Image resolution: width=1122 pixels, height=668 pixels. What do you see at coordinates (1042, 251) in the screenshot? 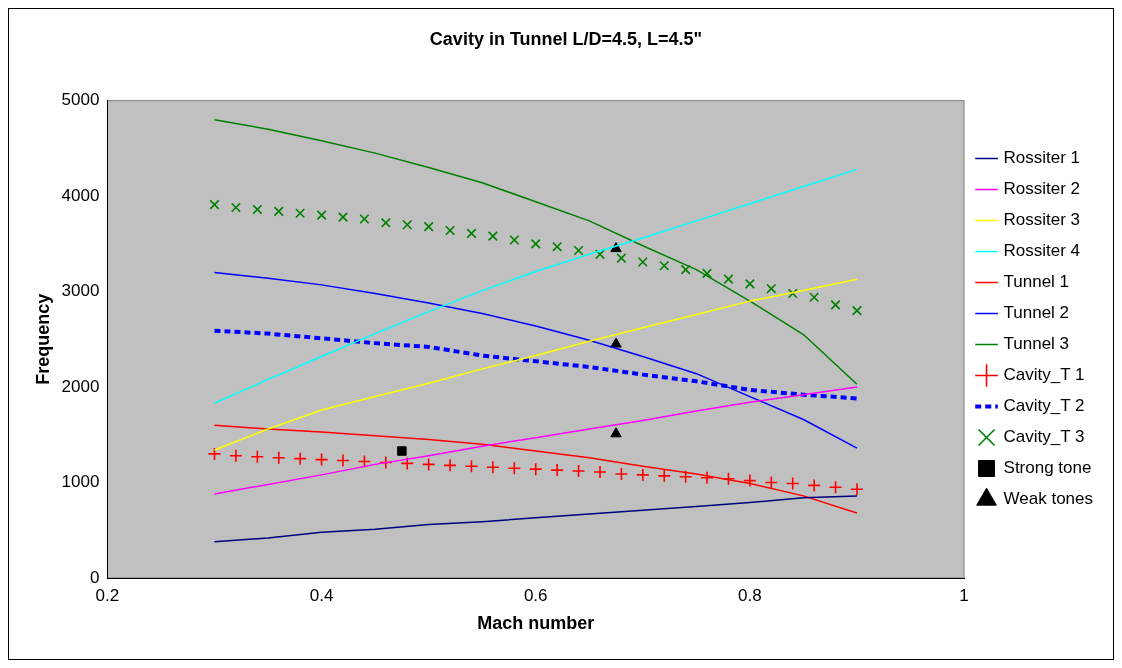
I see `legend-label: Rossiter 4` at bounding box center [1042, 251].